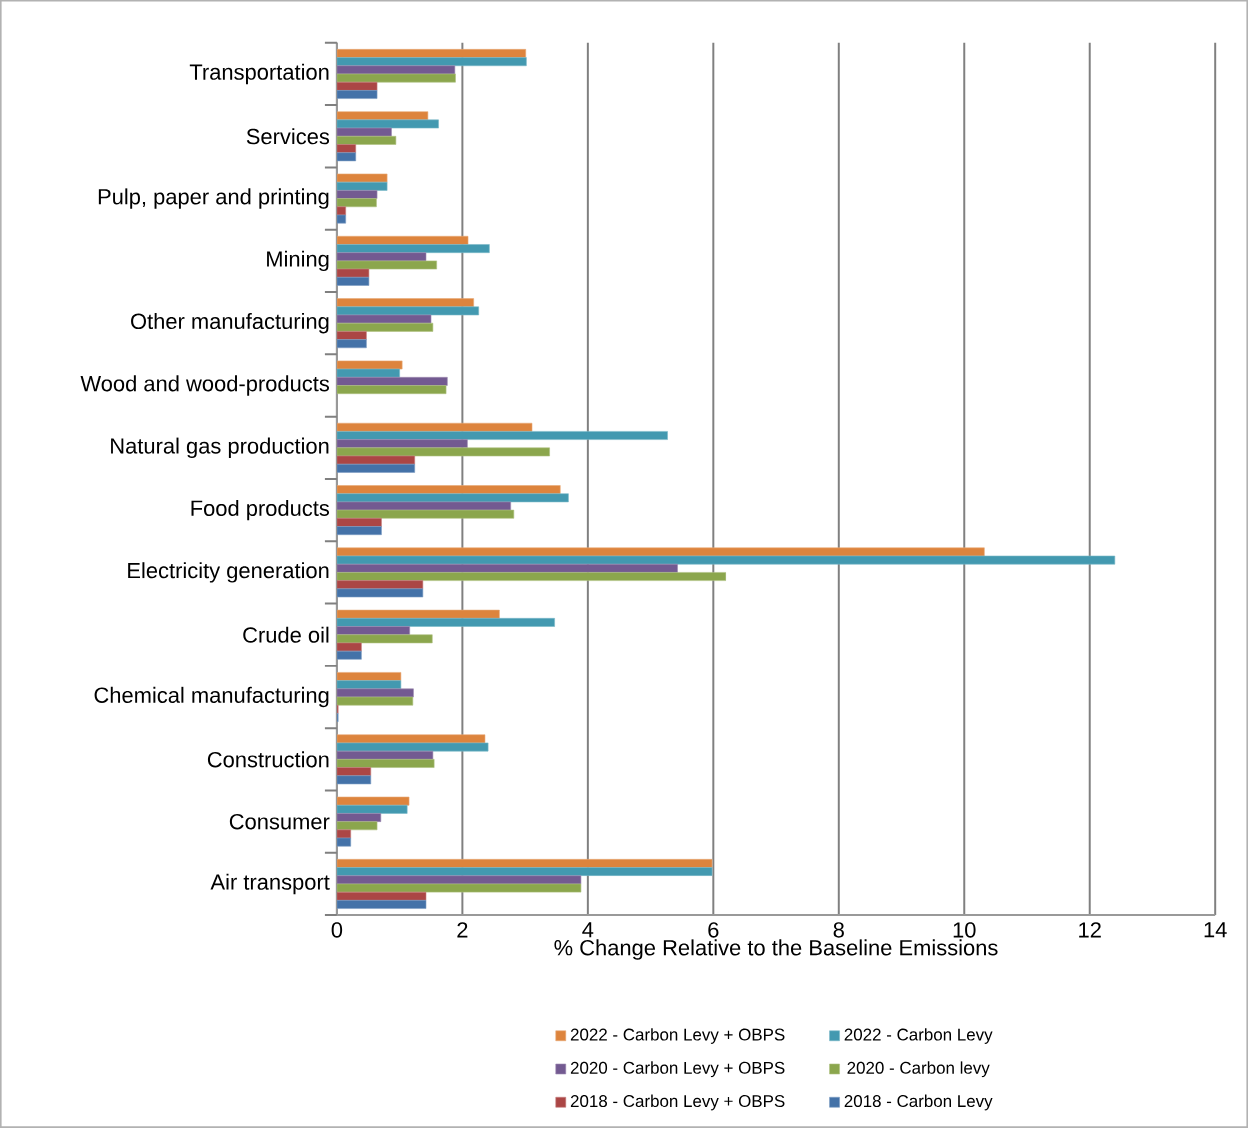 The image size is (1248, 1128). I want to click on legend-label: 2018 - Carbon Levy, so click(918, 1102).